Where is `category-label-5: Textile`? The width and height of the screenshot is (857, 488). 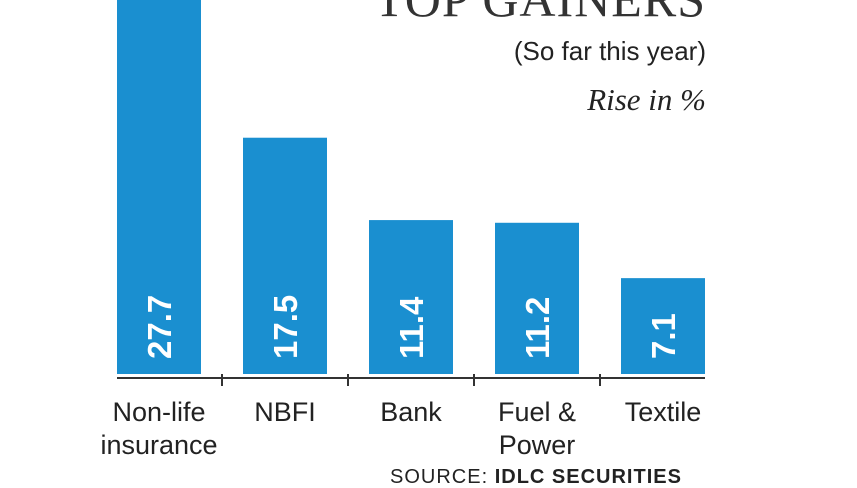 category-label-5: Textile is located at coordinates (663, 412).